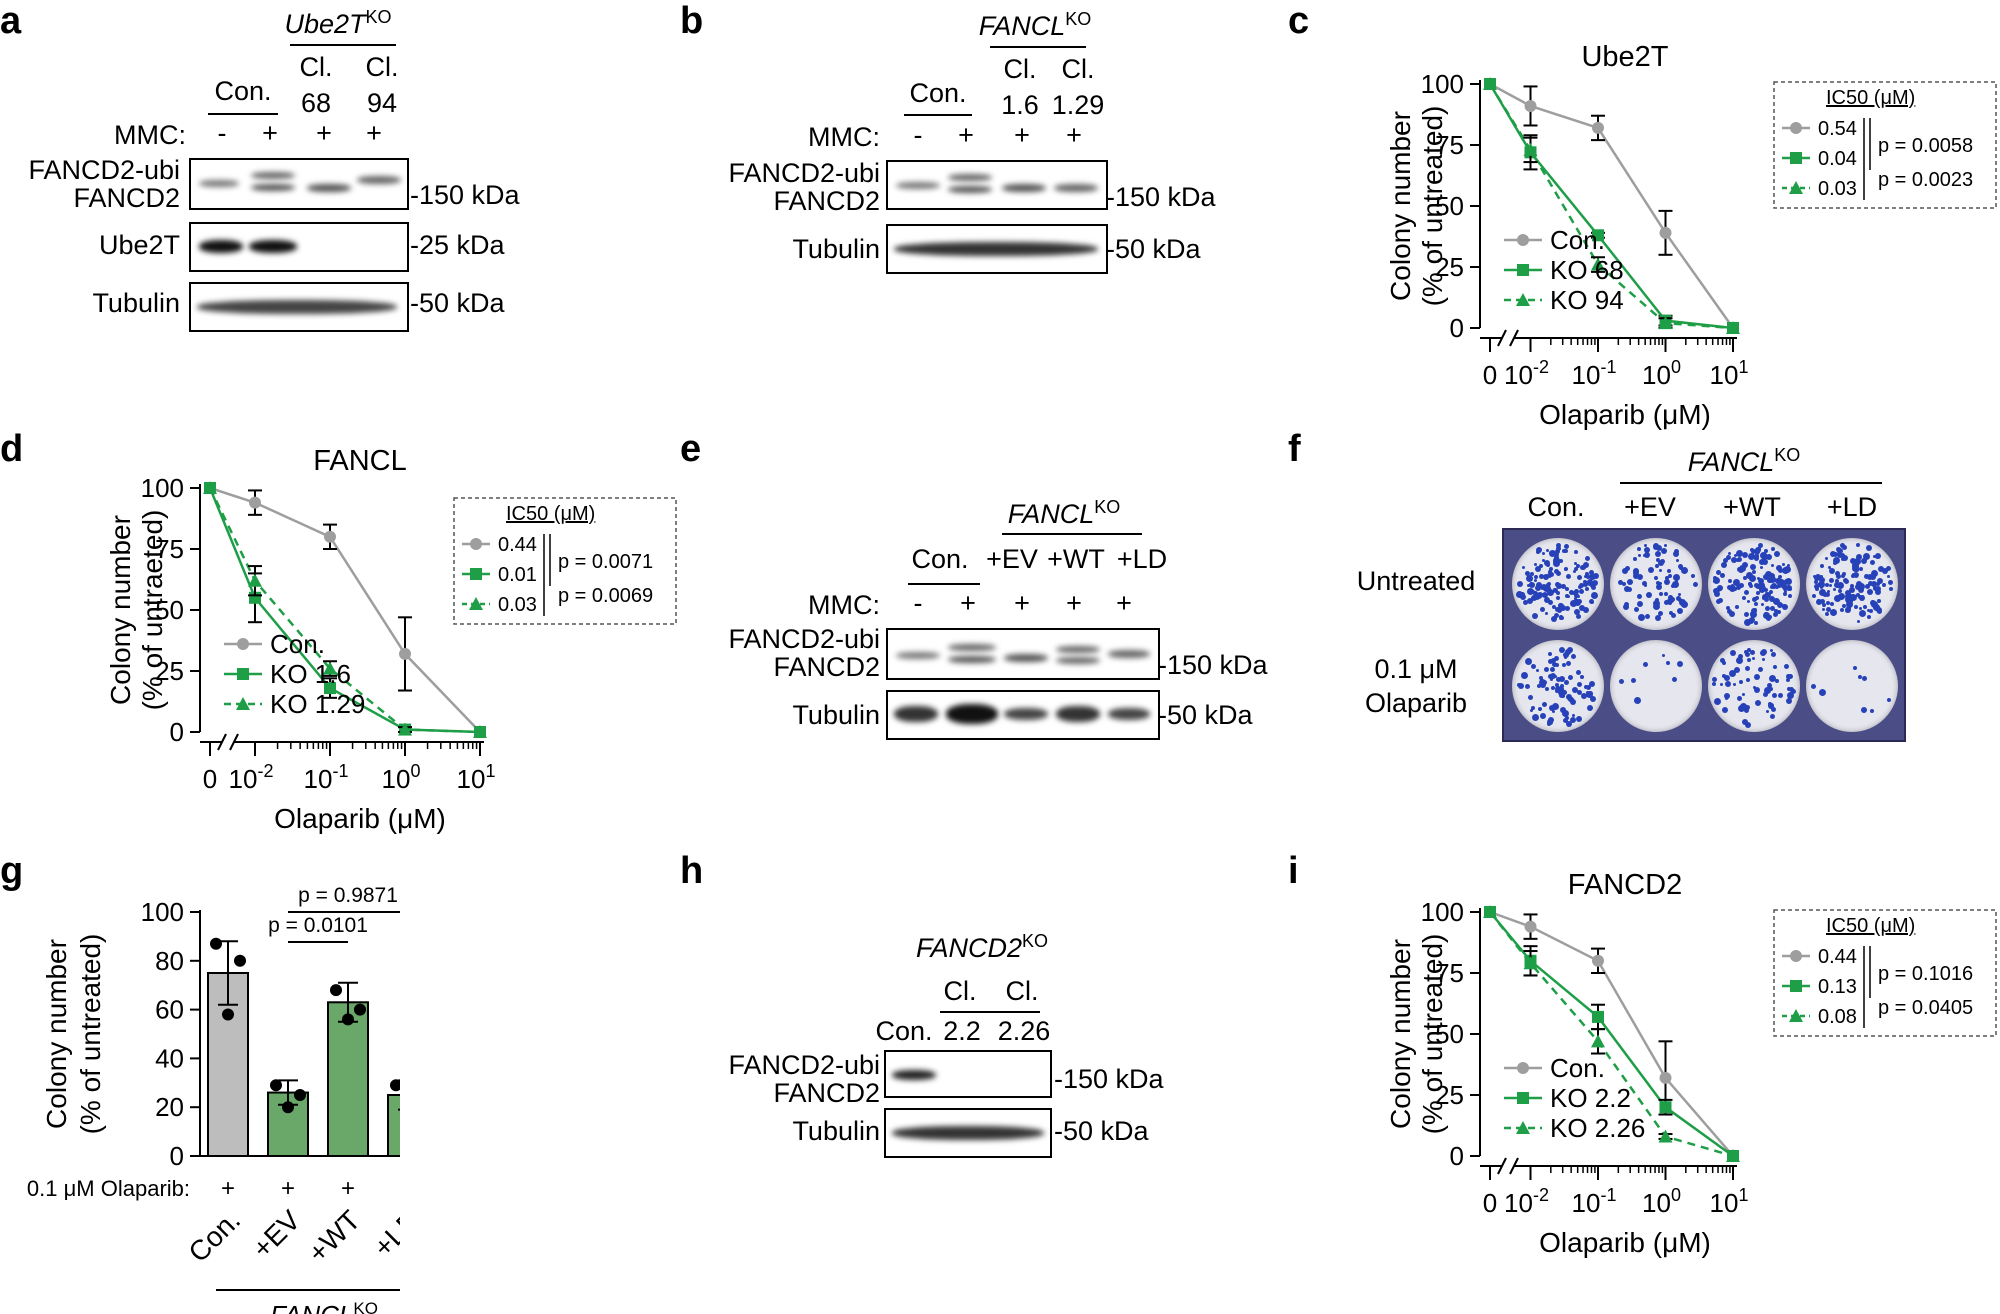  What do you see at coordinates (276, 1234) in the screenshot?
I see `x-tick-label: +EV` at bounding box center [276, 1234].